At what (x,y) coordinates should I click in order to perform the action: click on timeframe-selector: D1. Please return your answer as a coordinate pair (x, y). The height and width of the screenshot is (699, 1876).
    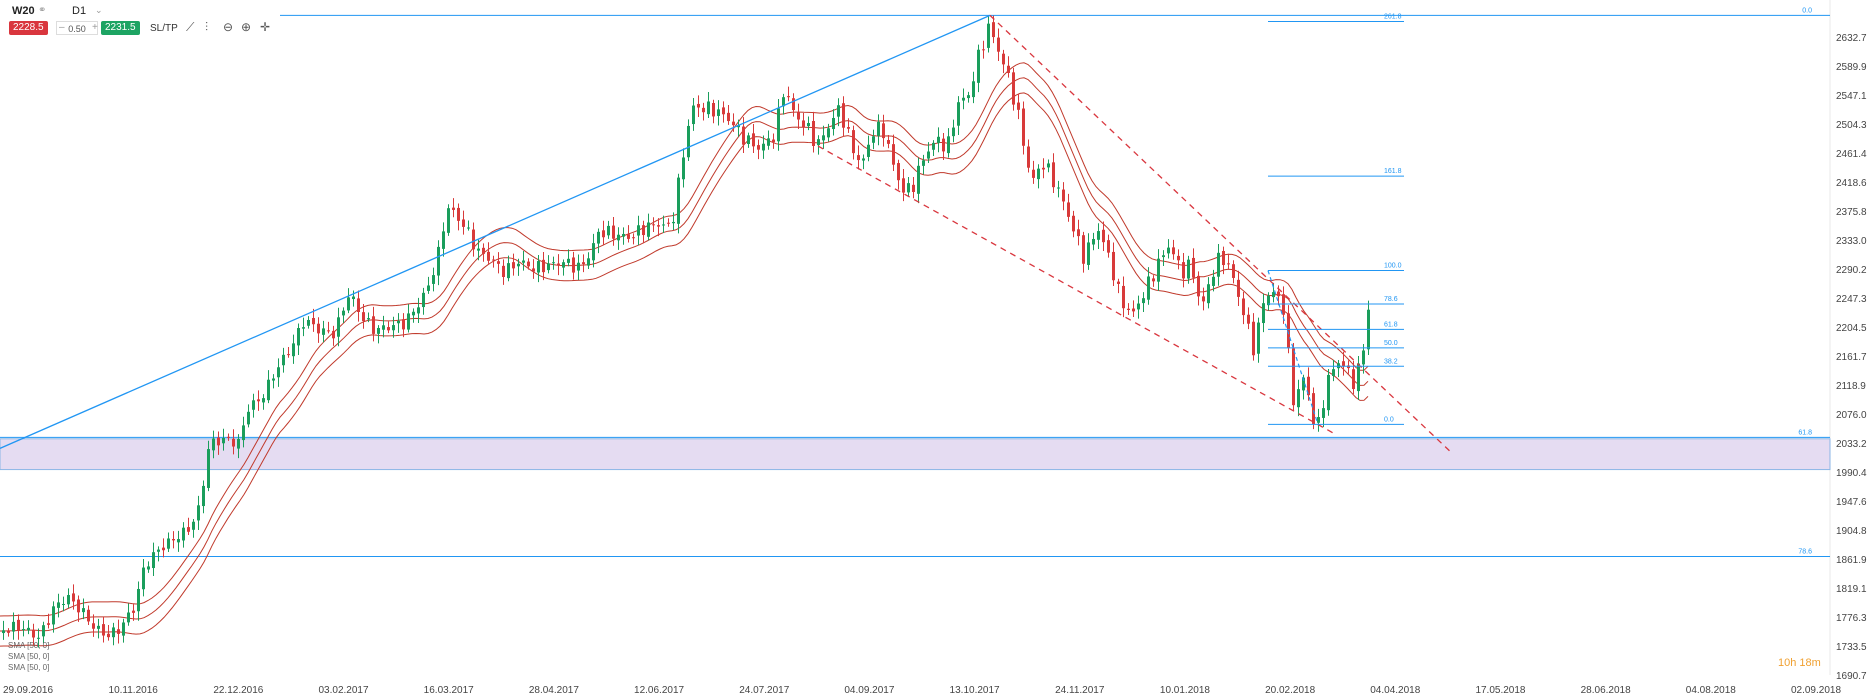
    Looking at the image, I should click on (79, 11).